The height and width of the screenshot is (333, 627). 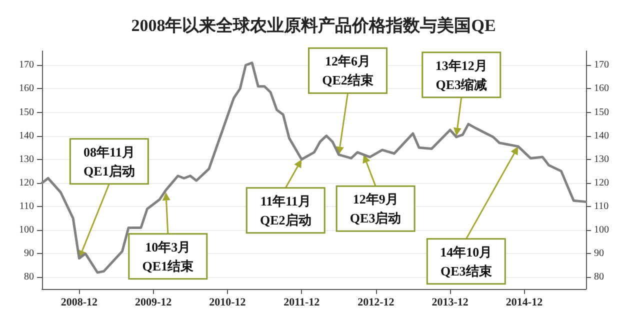 What do you see at coordinates (26, 136) in the screenshot?
I see `y-tick-label: 140` at bounding box center [26, 136].